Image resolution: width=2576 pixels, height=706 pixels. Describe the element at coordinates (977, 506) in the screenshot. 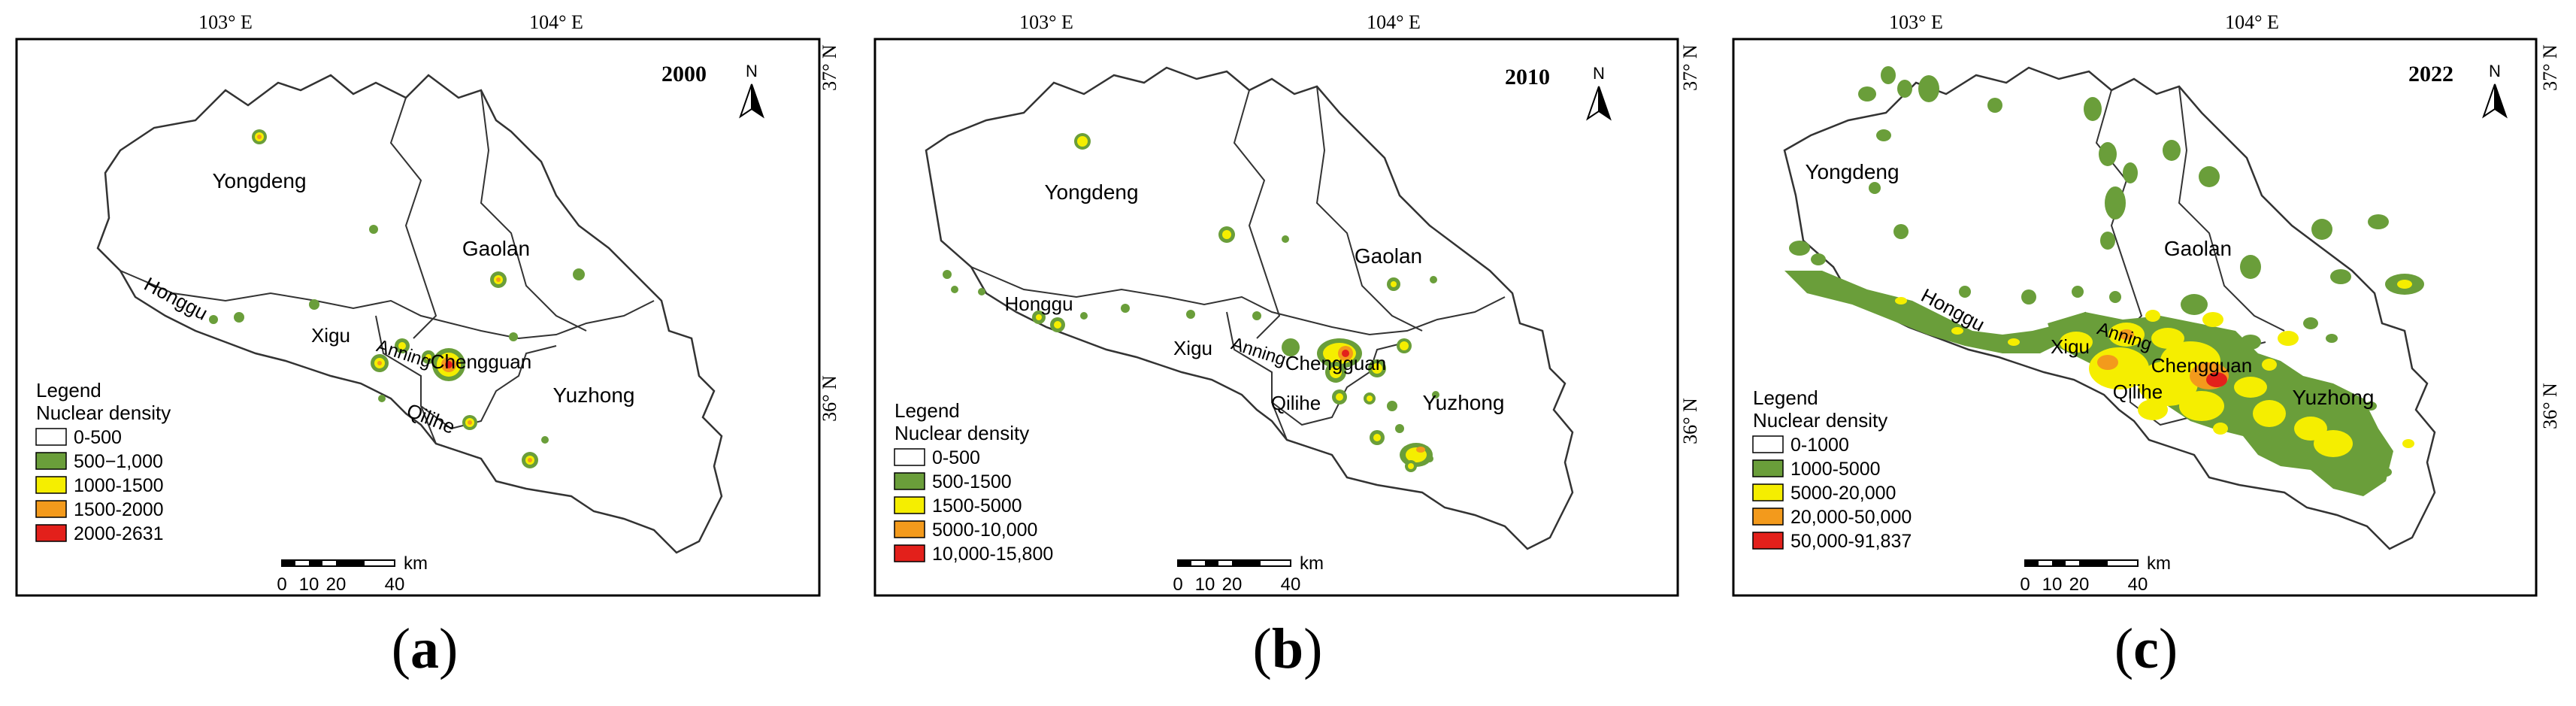

I see `svg-text: 1500-5000` at that location.